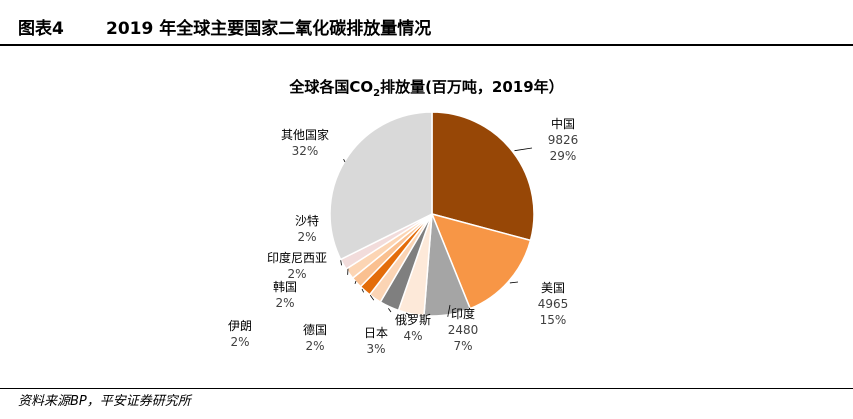 The height and width of the screenshot is (419, 853). Describe the element at coordinates (104, 401) in the screenshot. I see `source-note: 资料来源BP，平安证券研究所` at that location.